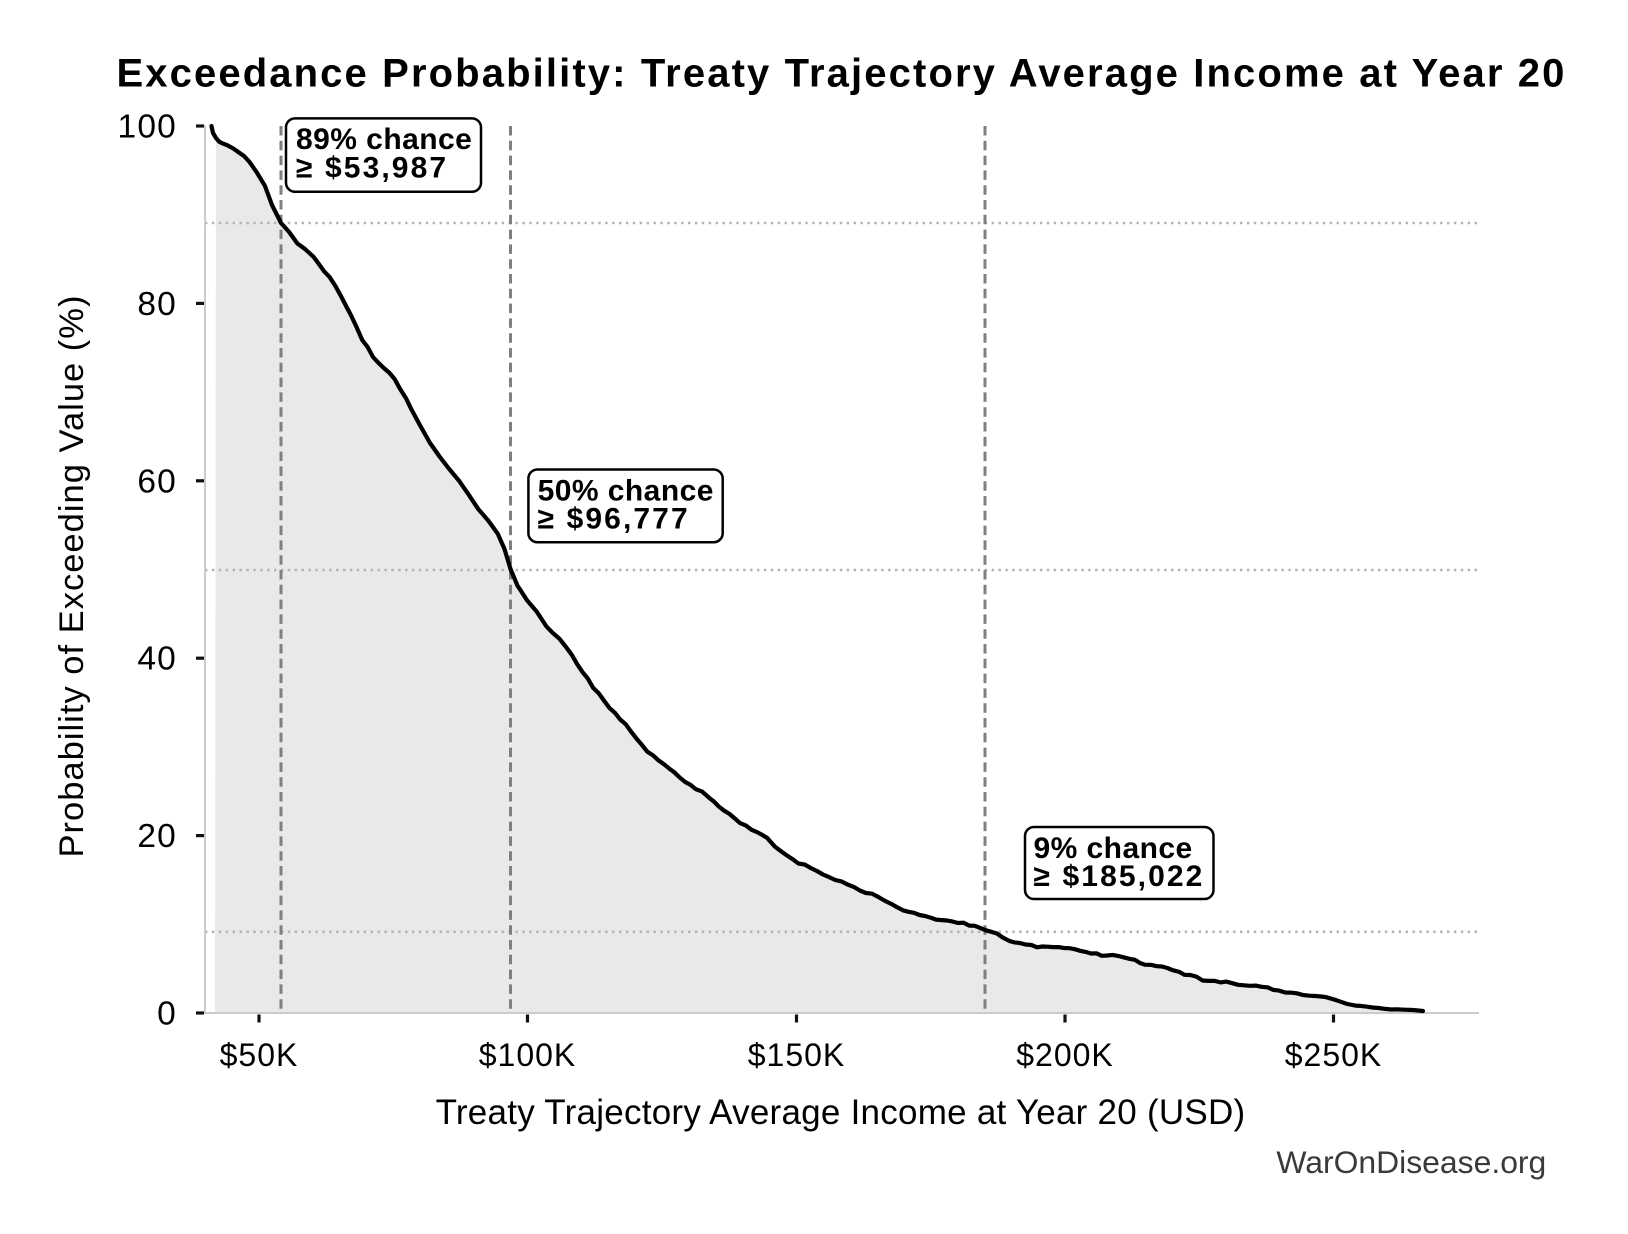  What do you see at coordinates (1119, 876) in the screenshot?
I see `svg-text: ≥ $185,022` at bounding box center [1119, 876].